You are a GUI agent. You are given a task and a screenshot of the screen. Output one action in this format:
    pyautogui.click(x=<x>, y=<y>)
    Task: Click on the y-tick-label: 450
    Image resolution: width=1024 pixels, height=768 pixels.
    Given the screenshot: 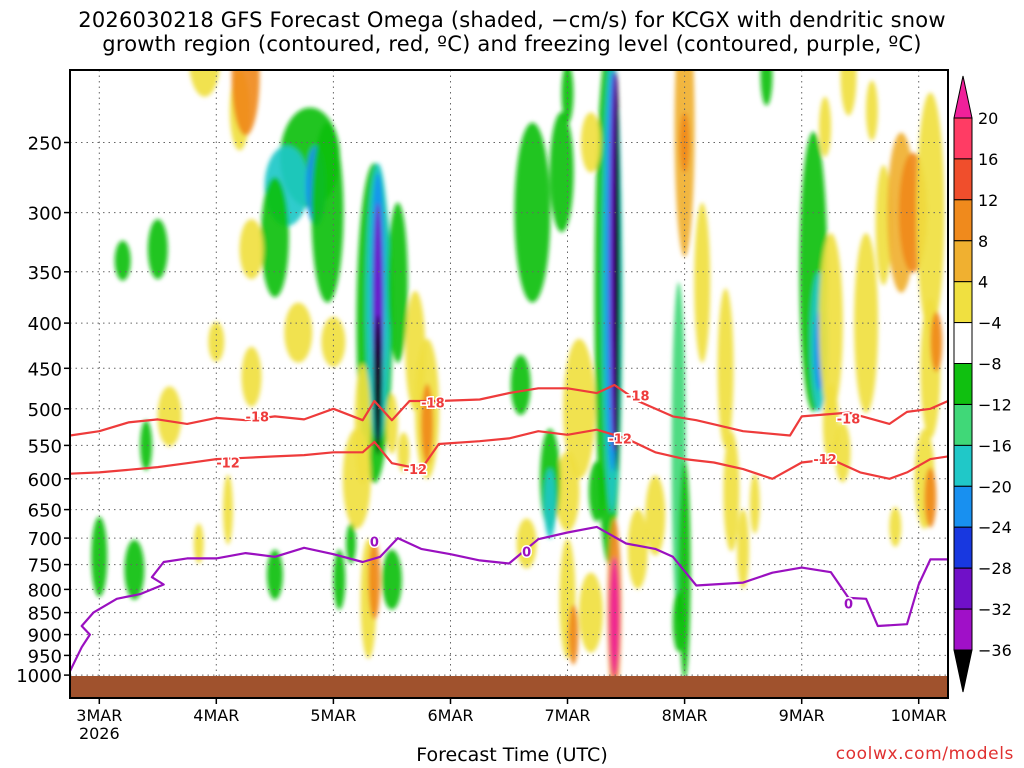 What is the action you would take?
    pyautogui.click(x=45, y=369)
    